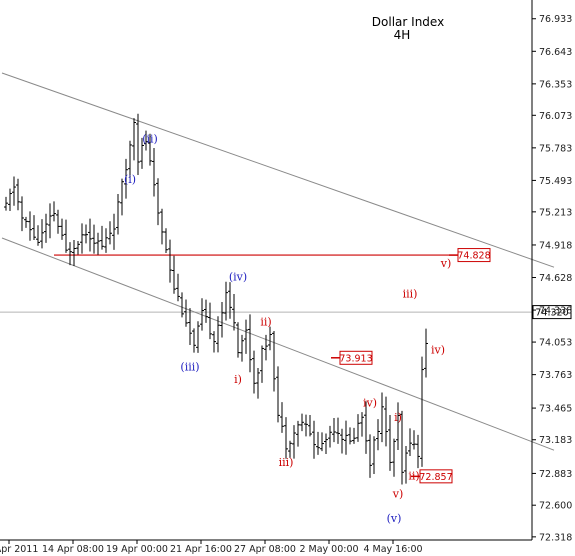 The image size is (575, 556). I want to click on y-tick-label: 76.073, so click(555, 116).